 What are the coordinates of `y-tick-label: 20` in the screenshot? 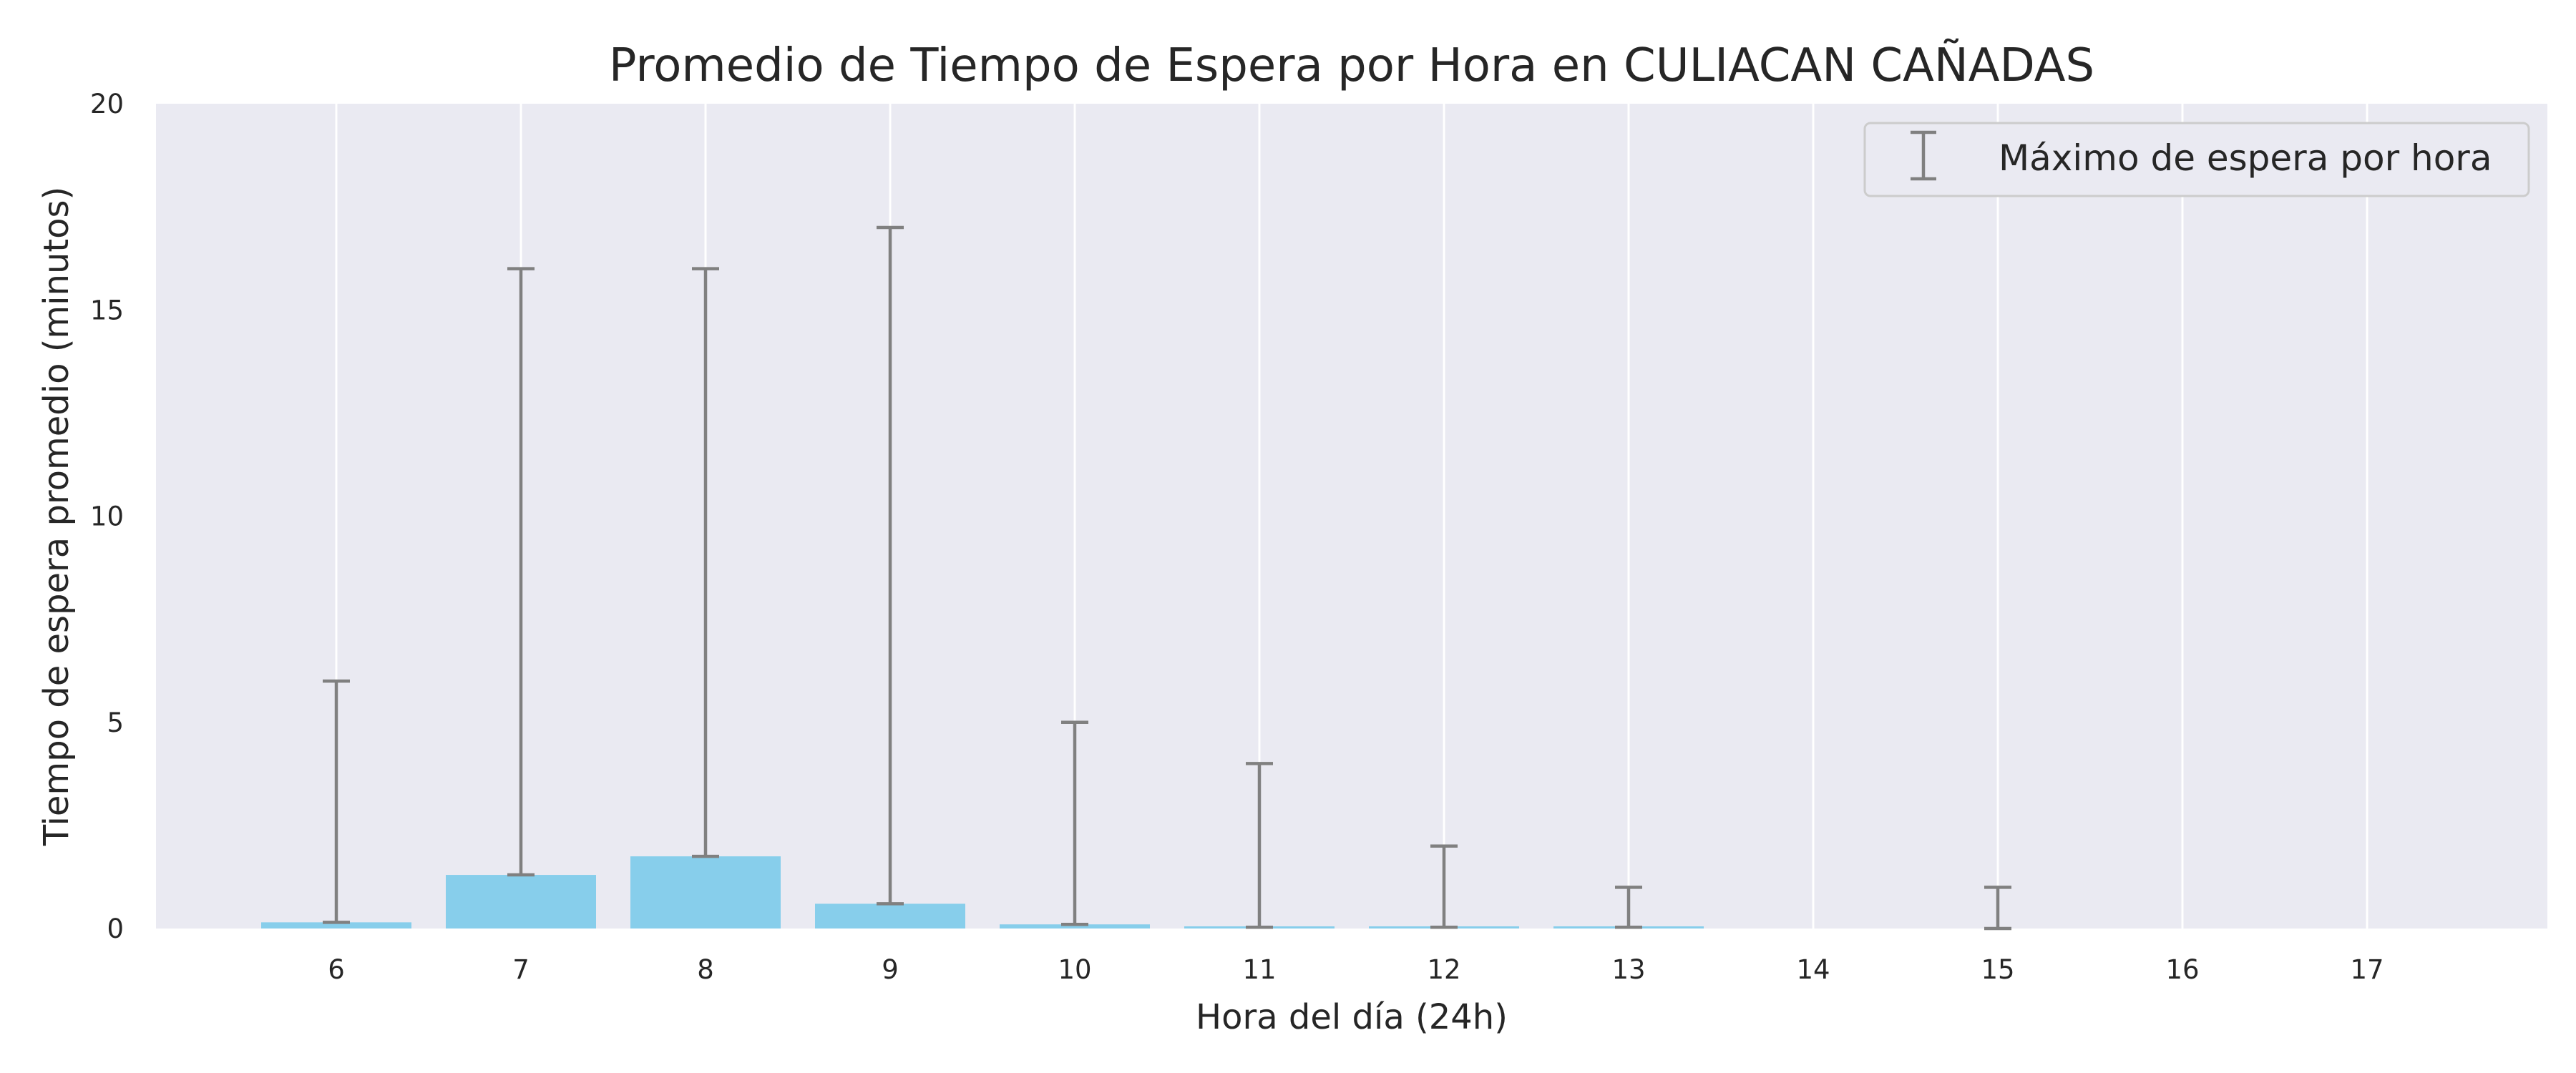 It's located at (107, 104).